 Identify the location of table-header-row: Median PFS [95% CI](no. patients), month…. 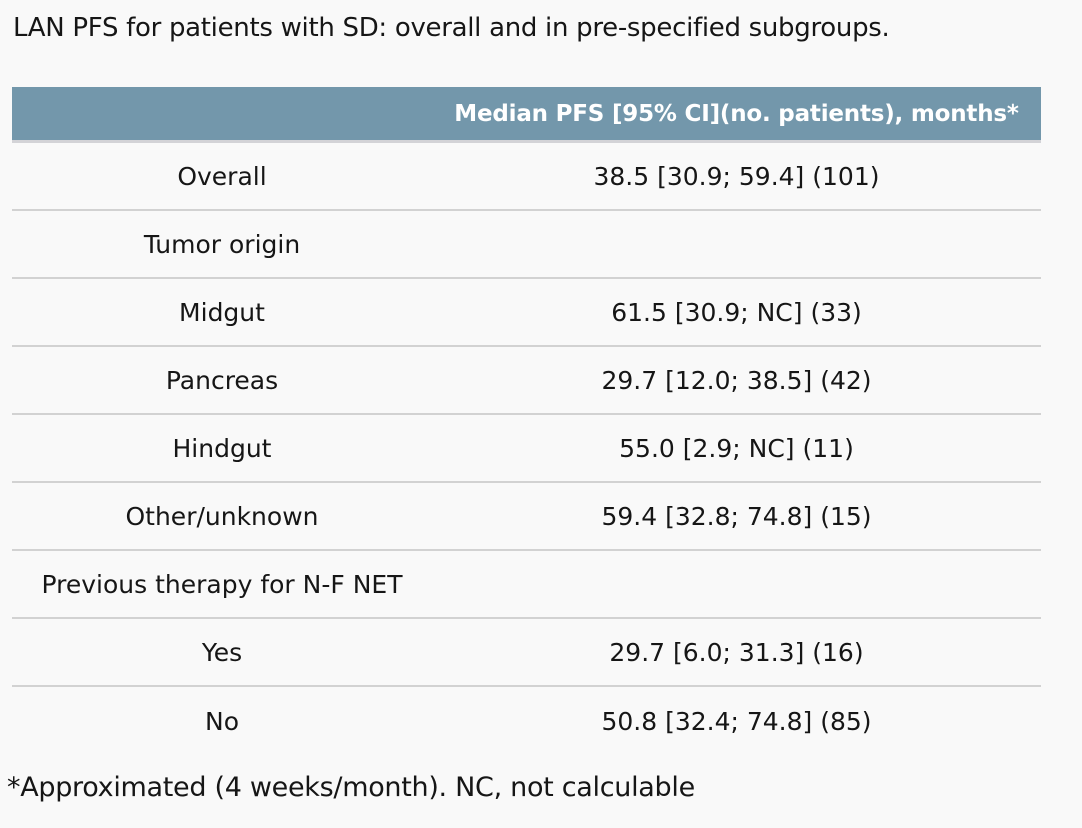
(526, 115).